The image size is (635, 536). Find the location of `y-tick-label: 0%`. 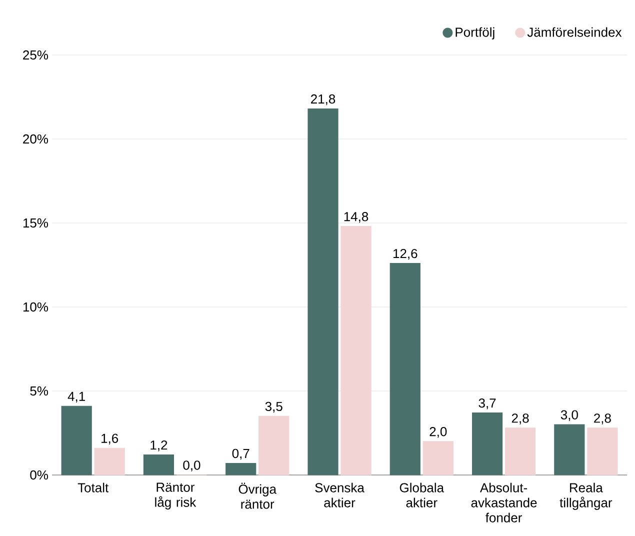

y-tick-label: 0% is located at coordinates (39, 475).